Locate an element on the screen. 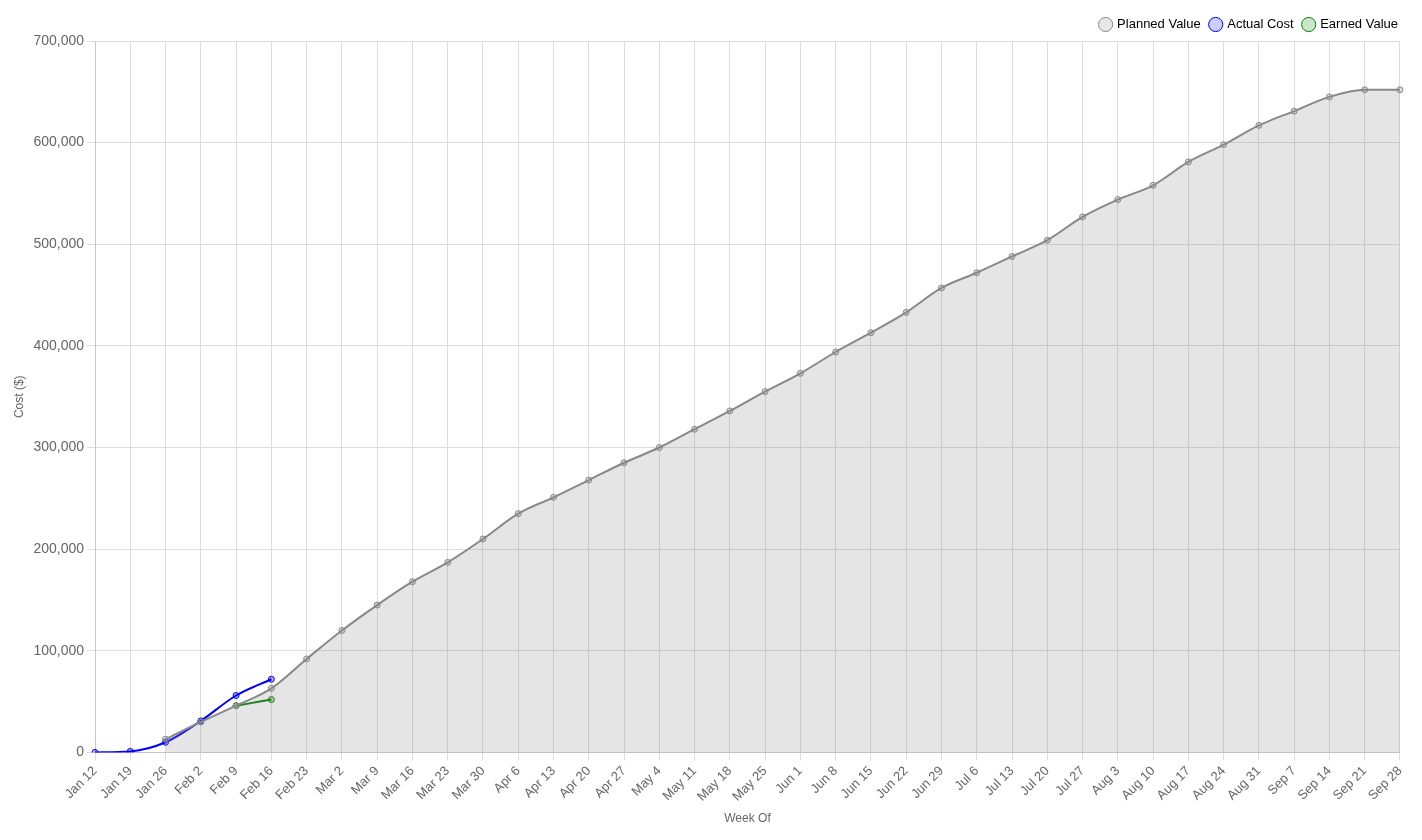 This screenshot has height=840, width=1422. y-tick-label: 0 is located at coordinates (80, 751).